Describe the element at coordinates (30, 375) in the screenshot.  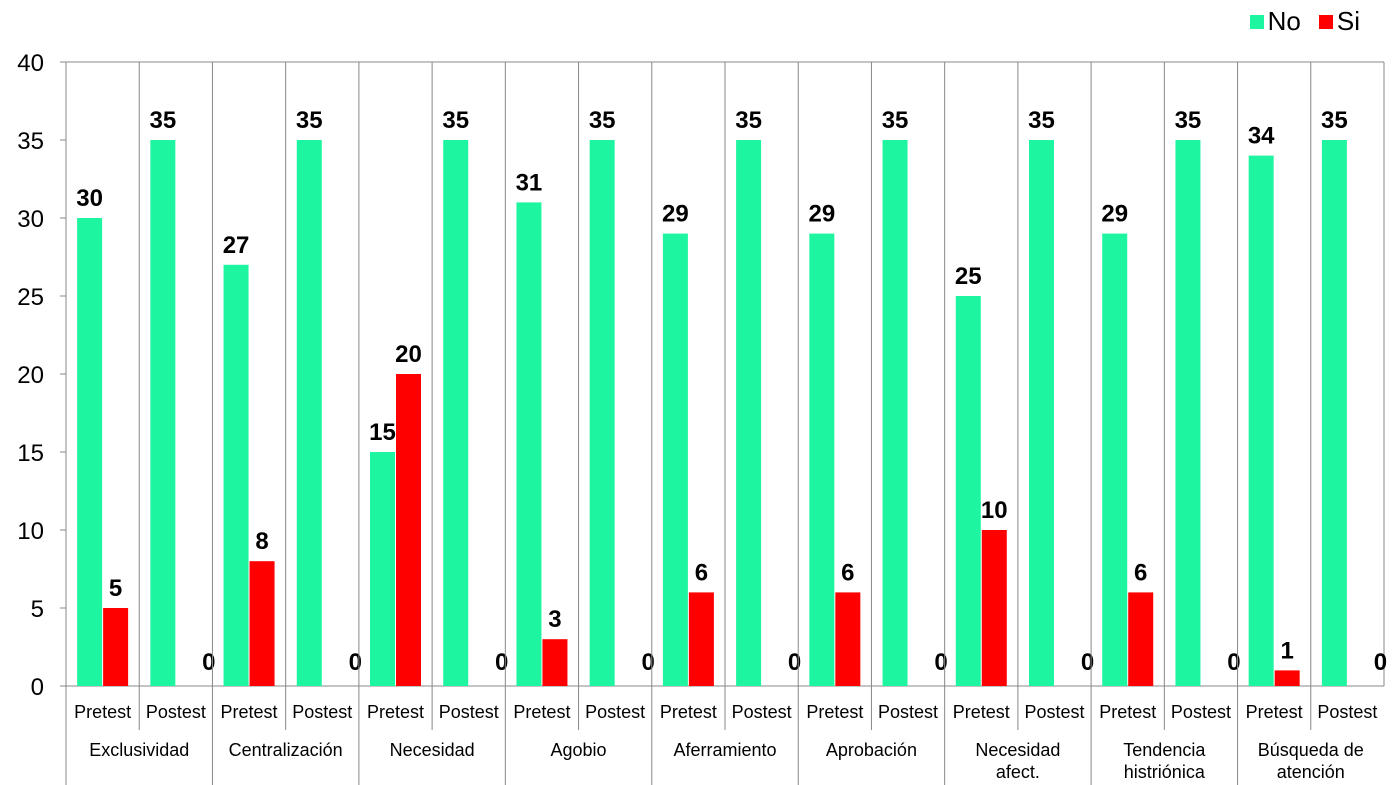
I see `y-tick-label: 20` at that location.